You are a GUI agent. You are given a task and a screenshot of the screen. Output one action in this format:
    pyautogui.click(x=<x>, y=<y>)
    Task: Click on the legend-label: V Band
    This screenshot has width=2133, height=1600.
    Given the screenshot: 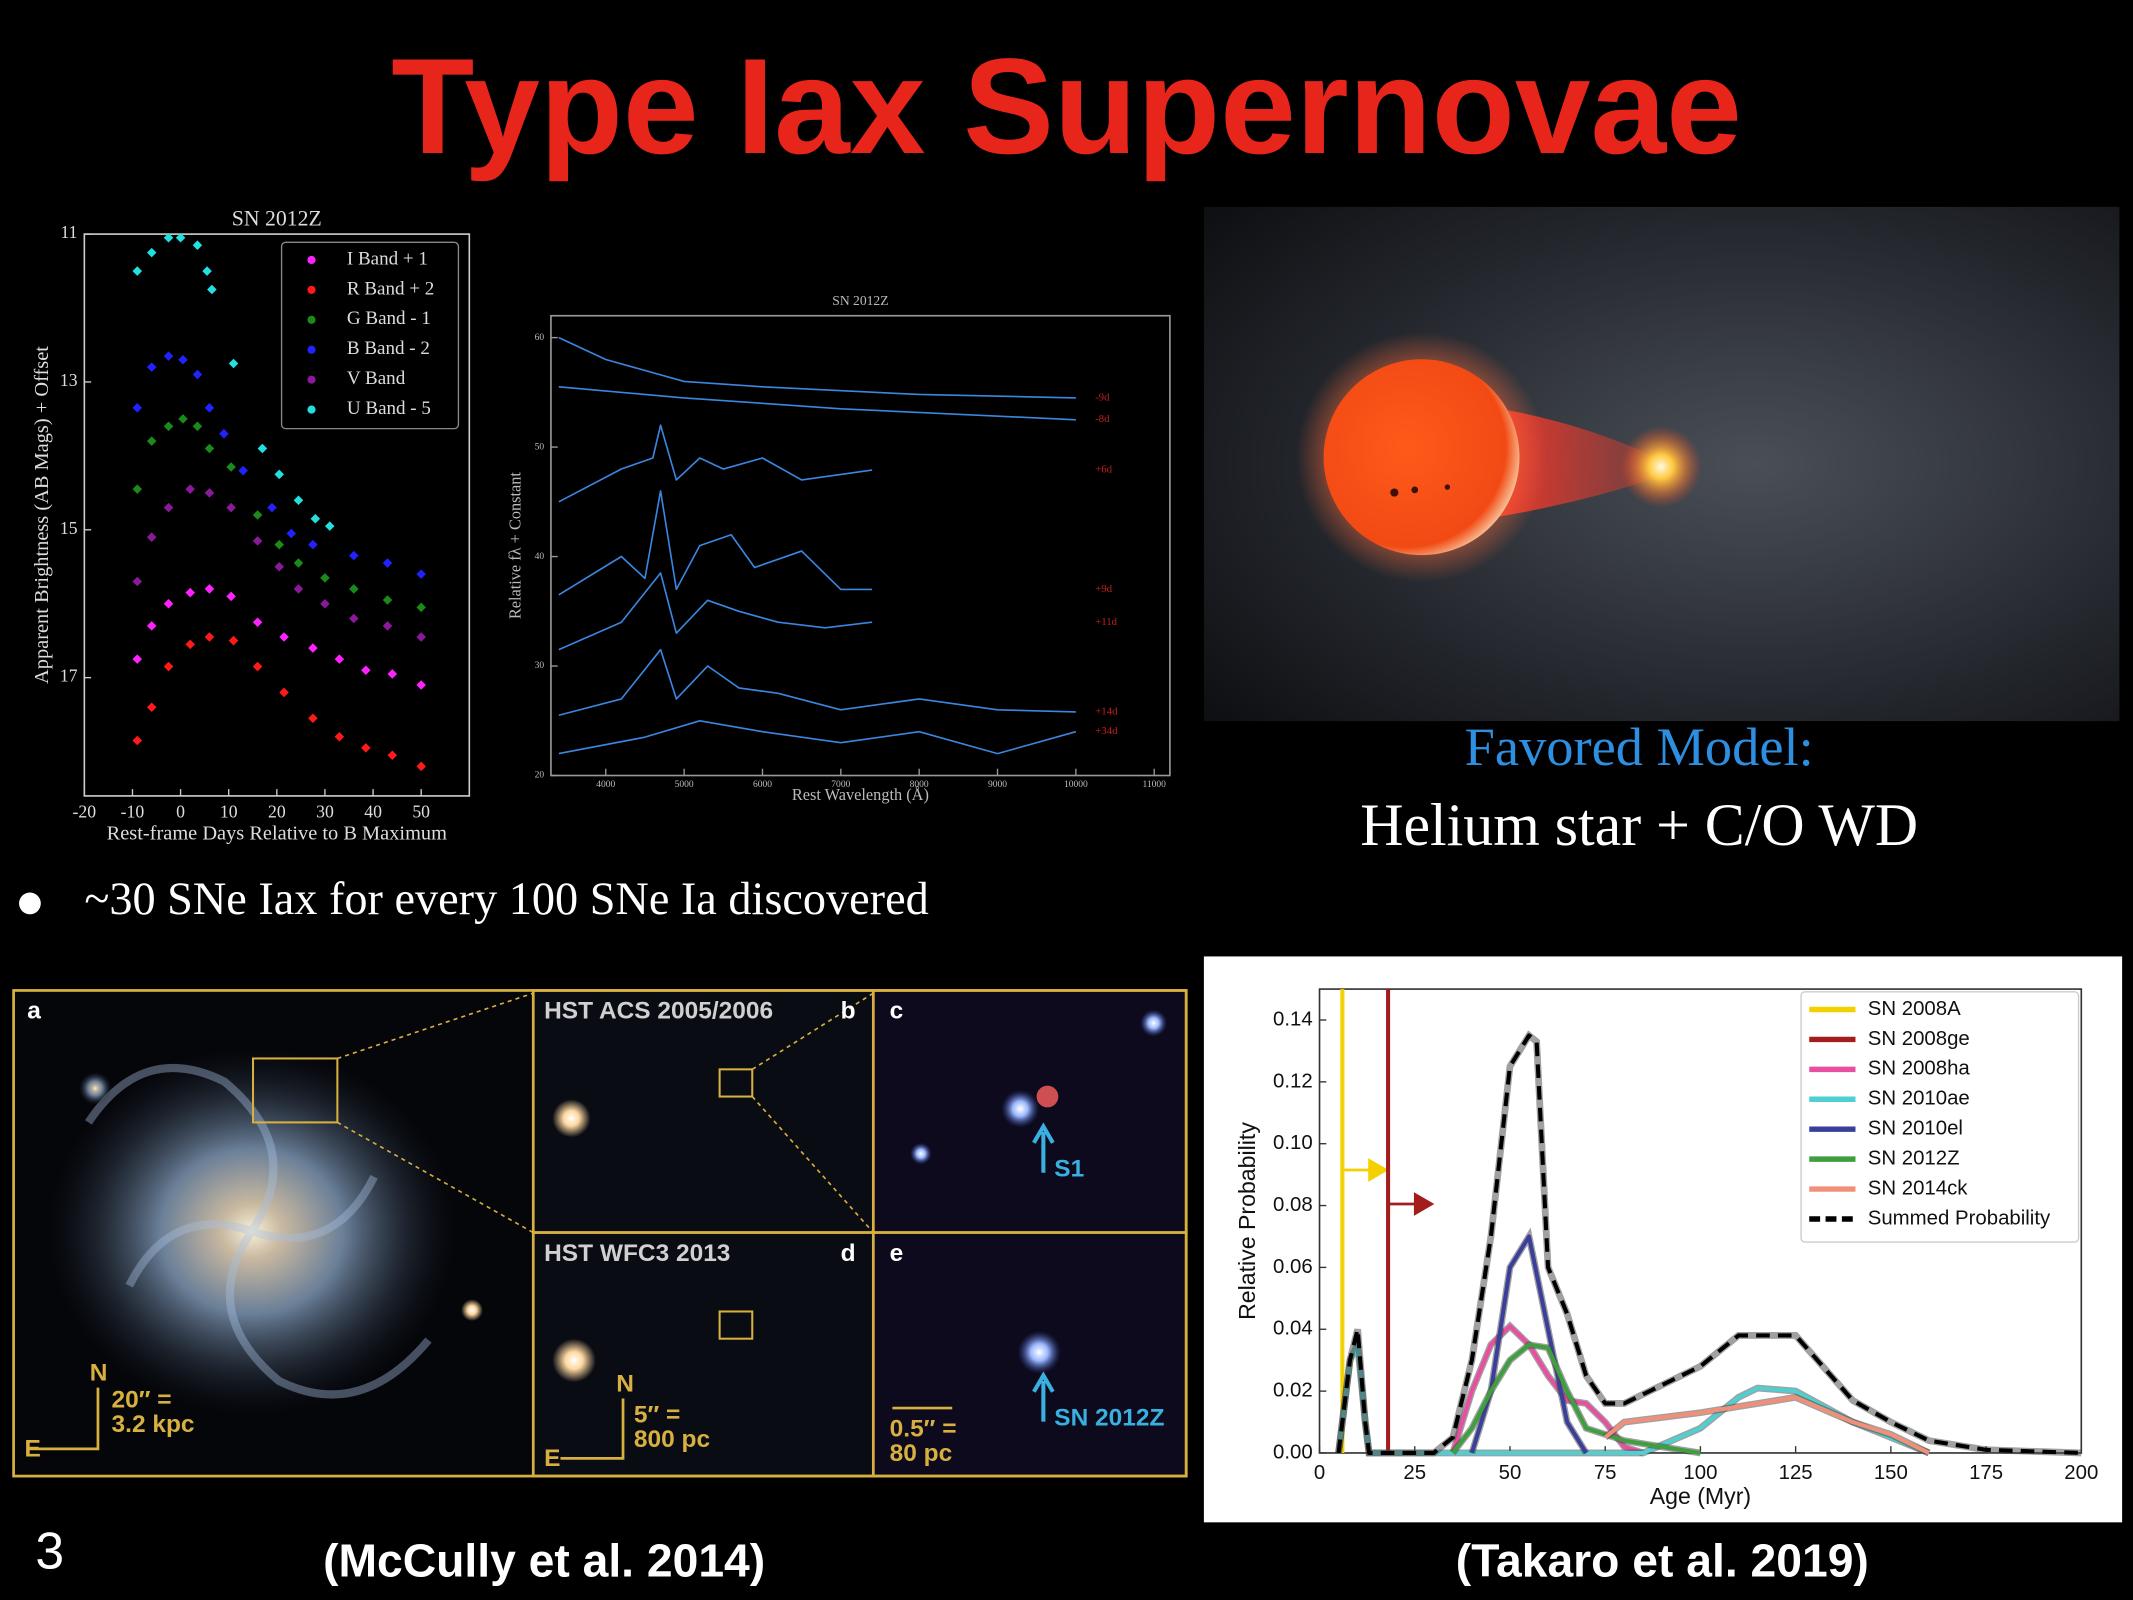 What is the action you would take?
    pyautogui.click(x=376, y=378)
    